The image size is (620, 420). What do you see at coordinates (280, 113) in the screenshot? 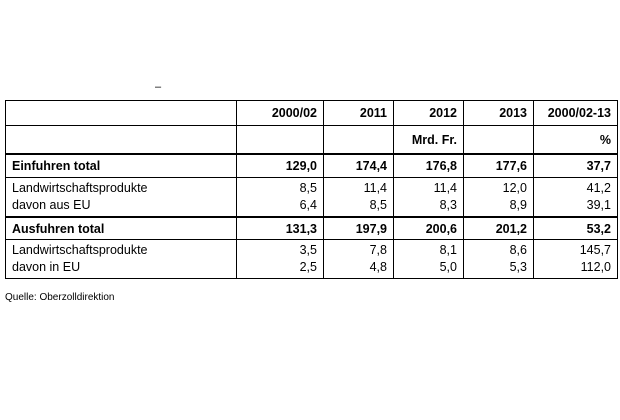
I see `column-header-2000-02: 2000/02` at bounding box center [280, 113].